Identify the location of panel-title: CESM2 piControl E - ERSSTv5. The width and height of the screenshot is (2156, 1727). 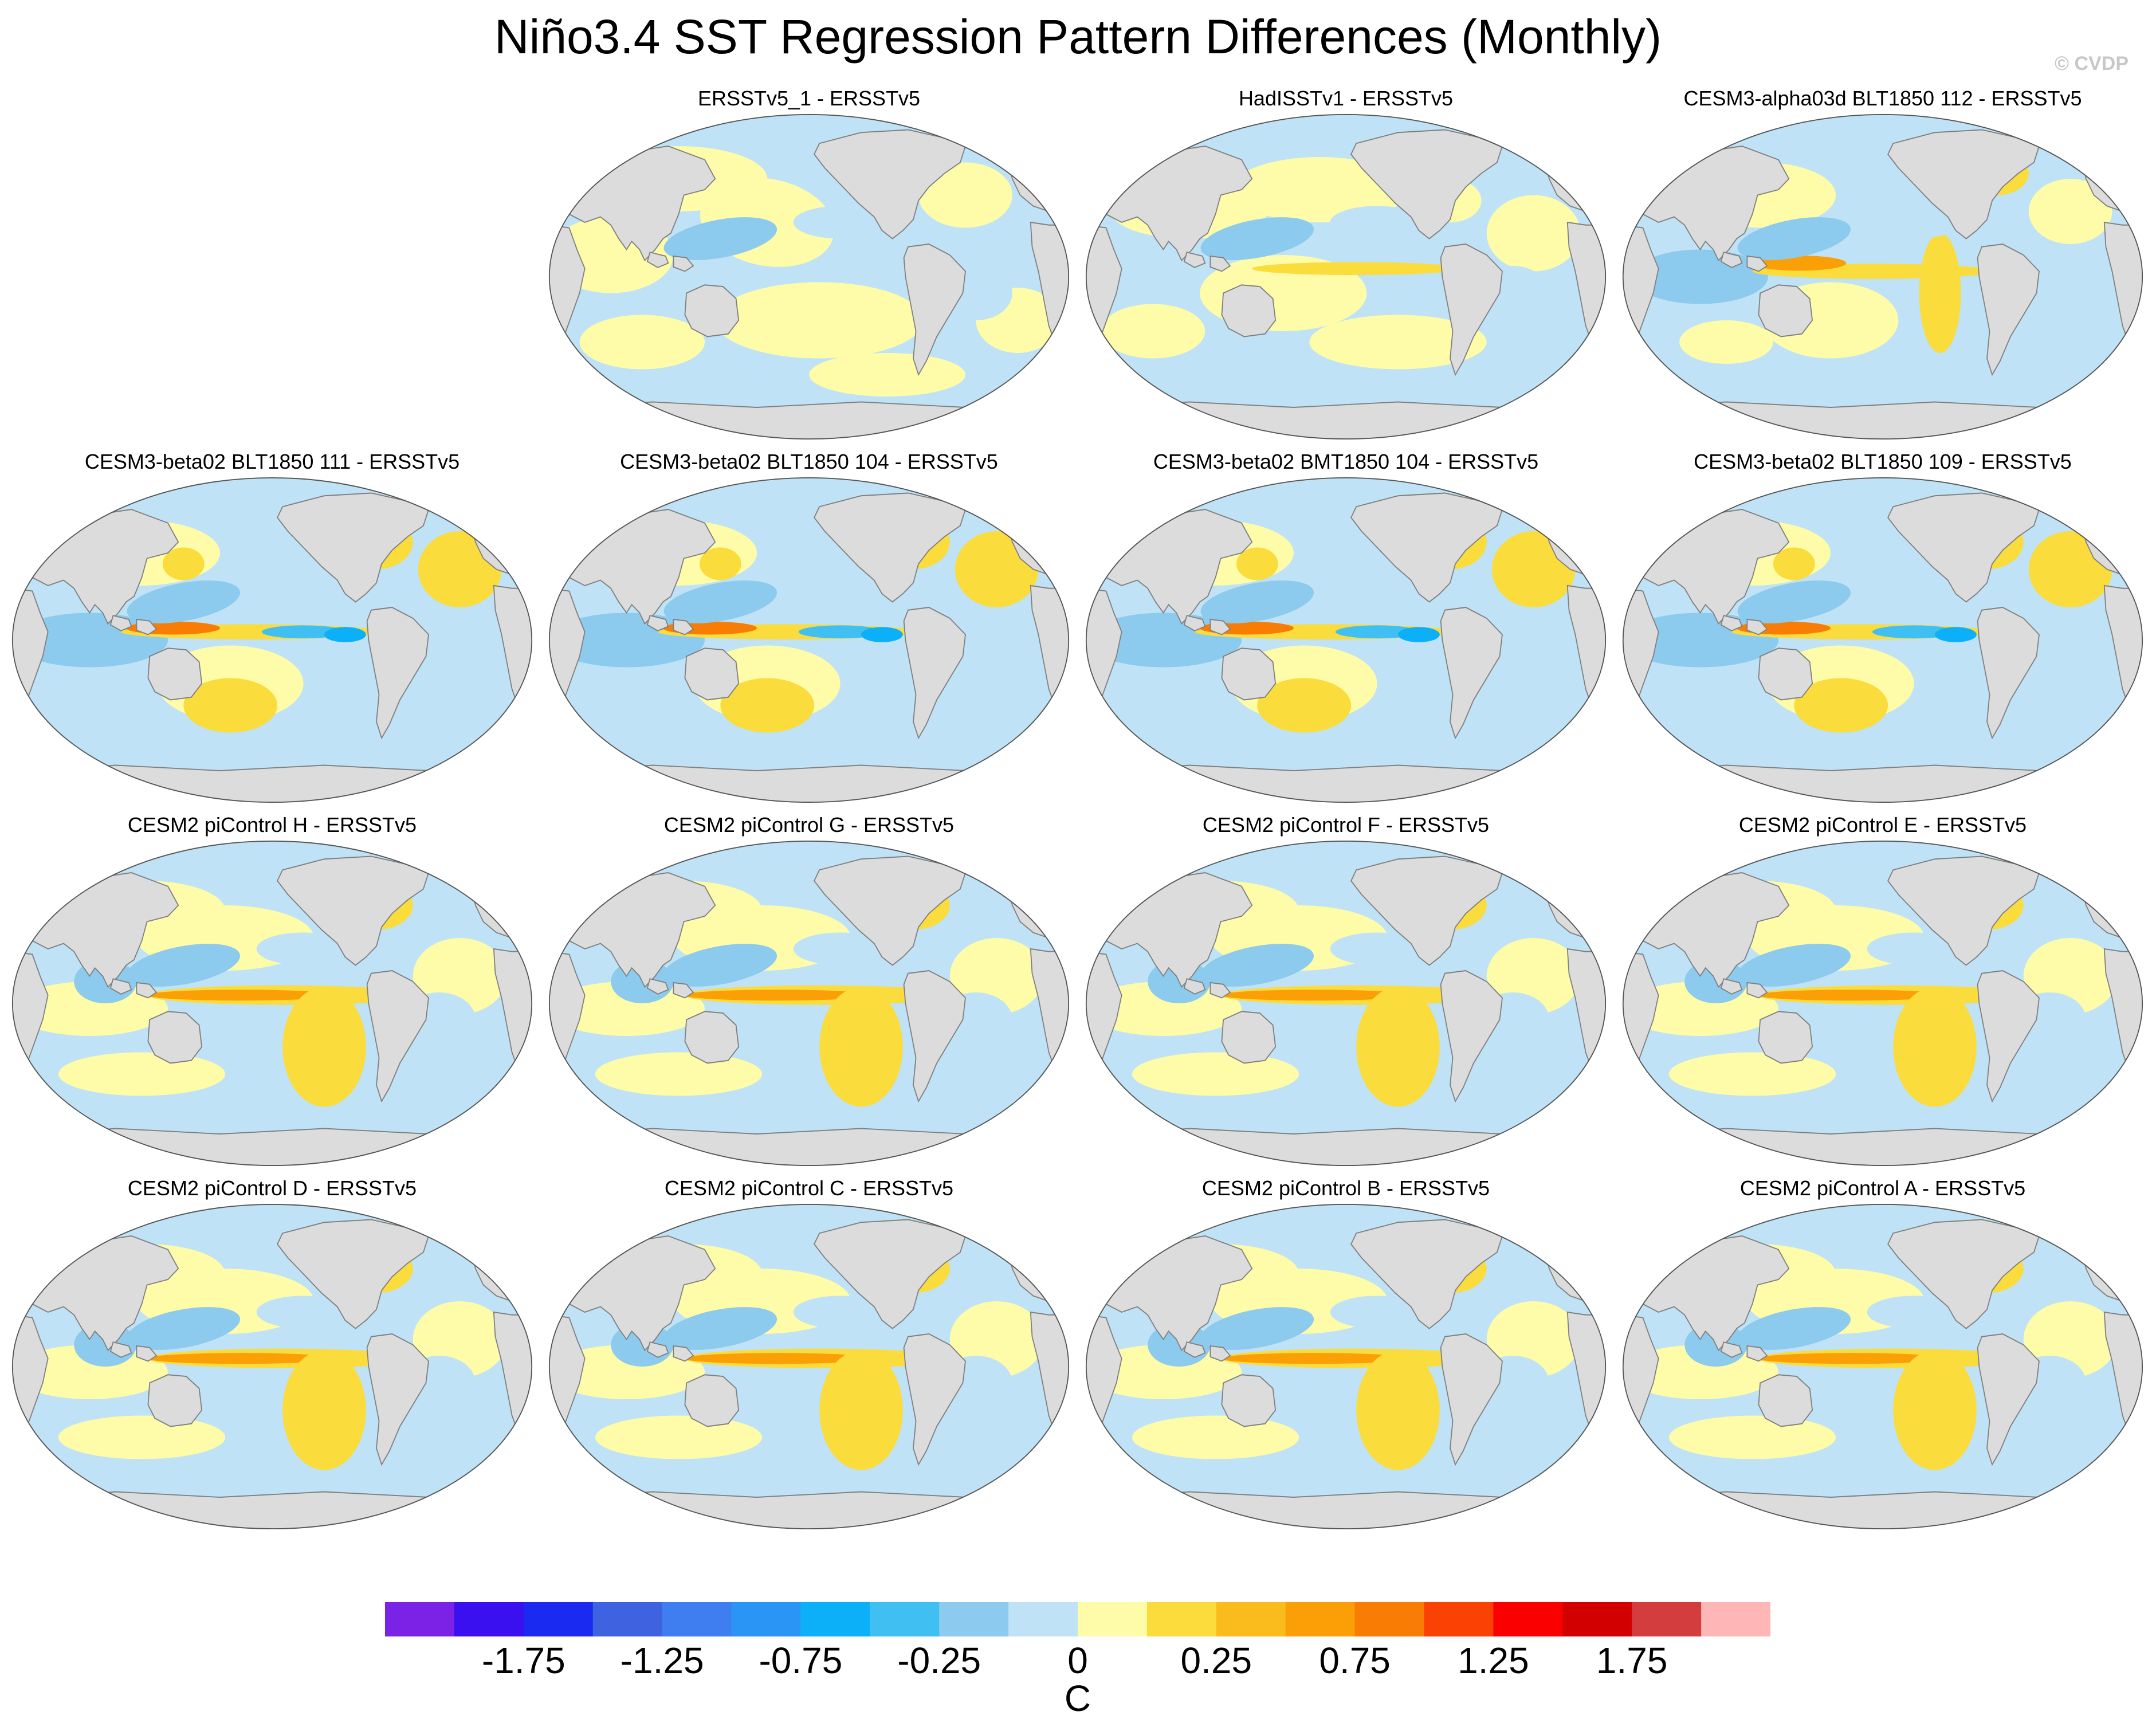
(1882, 825).